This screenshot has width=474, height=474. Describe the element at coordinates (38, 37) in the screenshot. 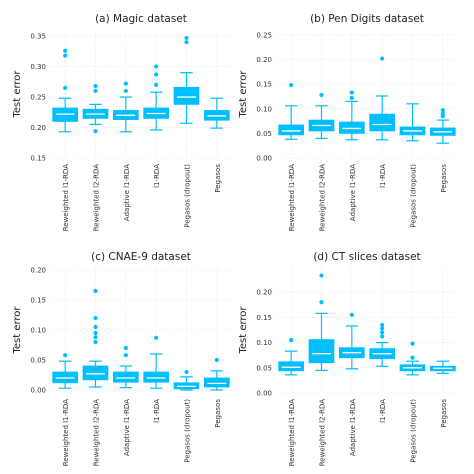

I see `y-tick-label: 0.35` at that location.